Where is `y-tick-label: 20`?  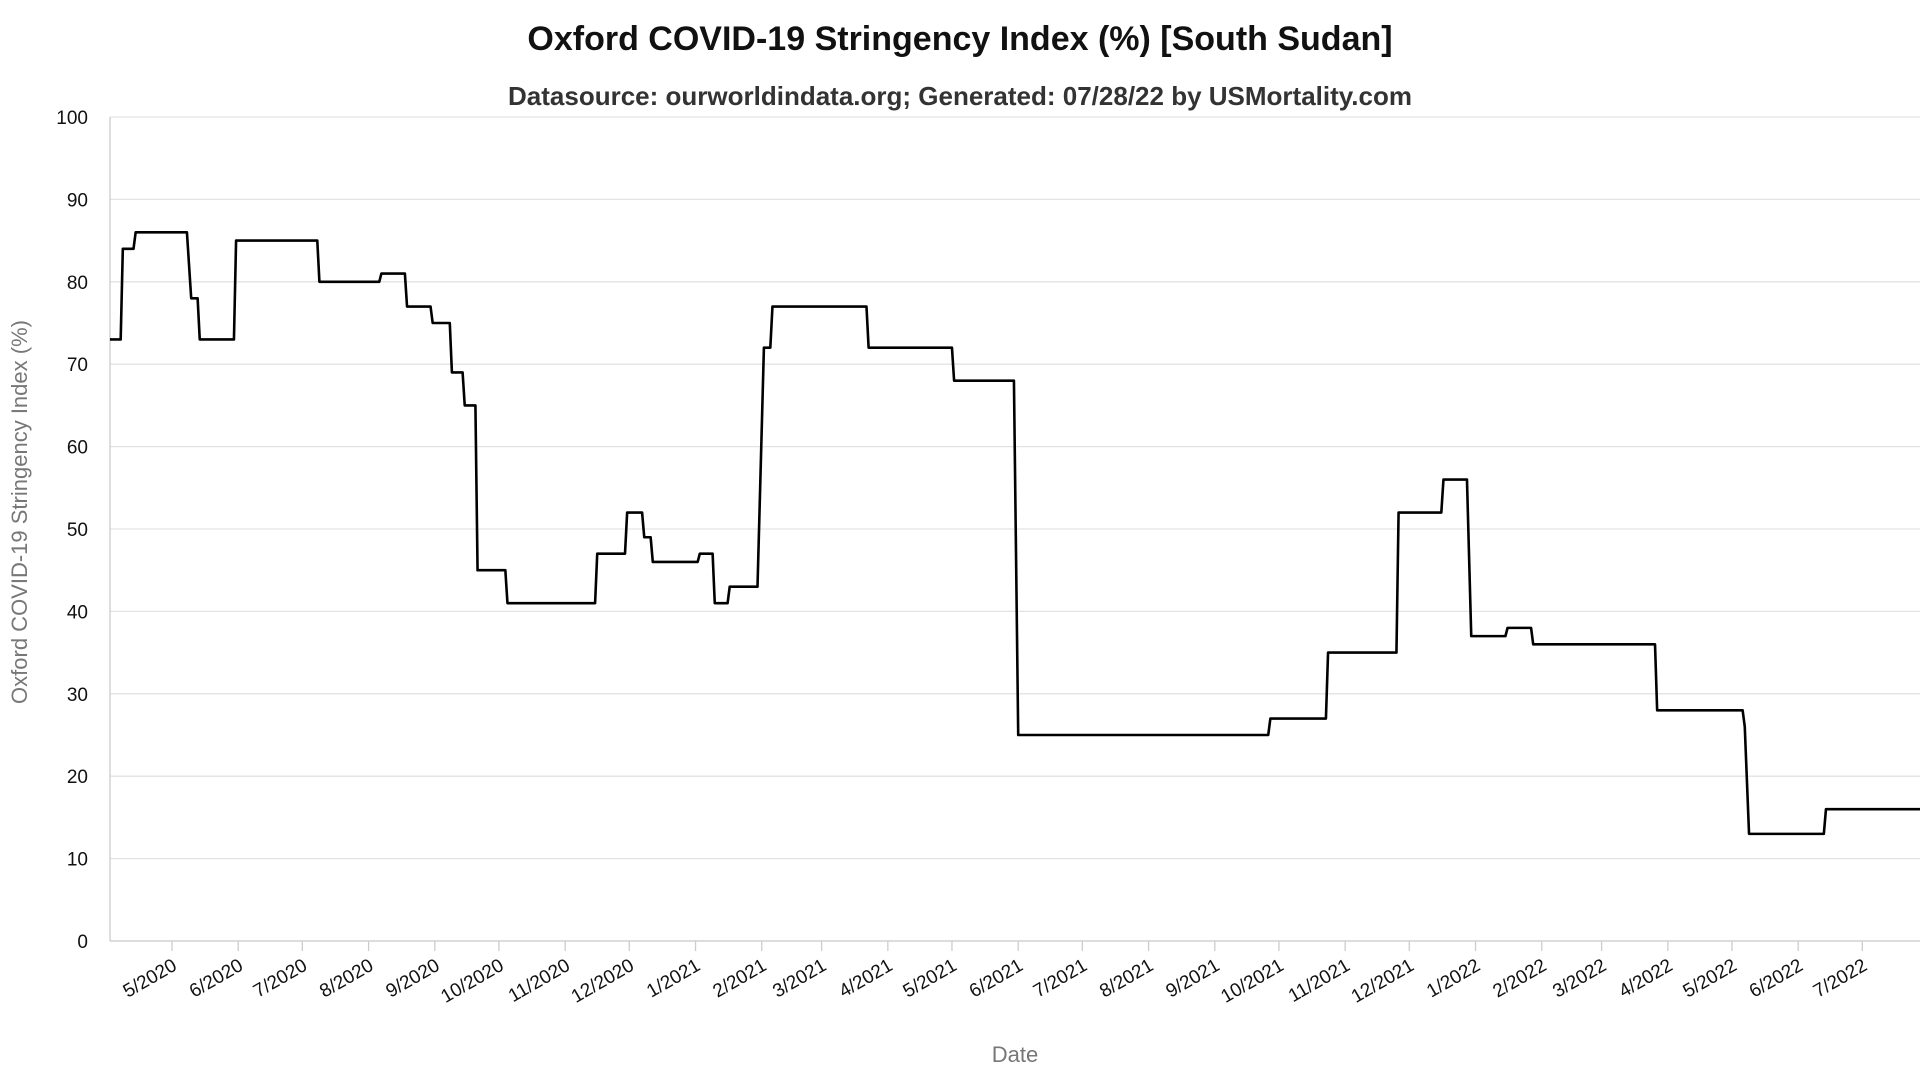 y-tick-label: 20 is located at coordinates (77, 777).